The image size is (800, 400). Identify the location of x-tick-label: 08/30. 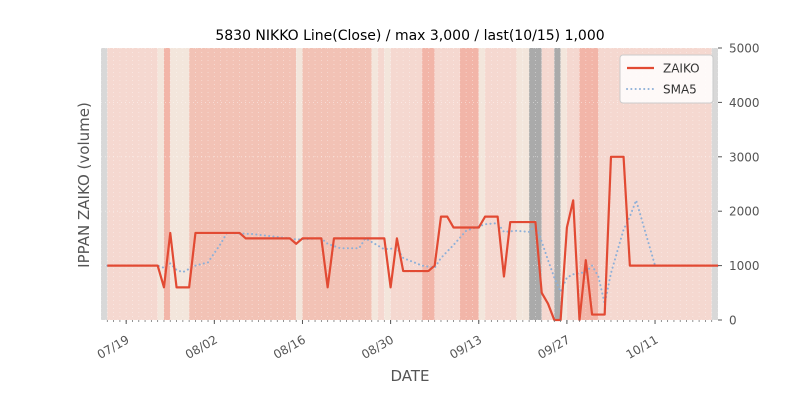
(377, 346).